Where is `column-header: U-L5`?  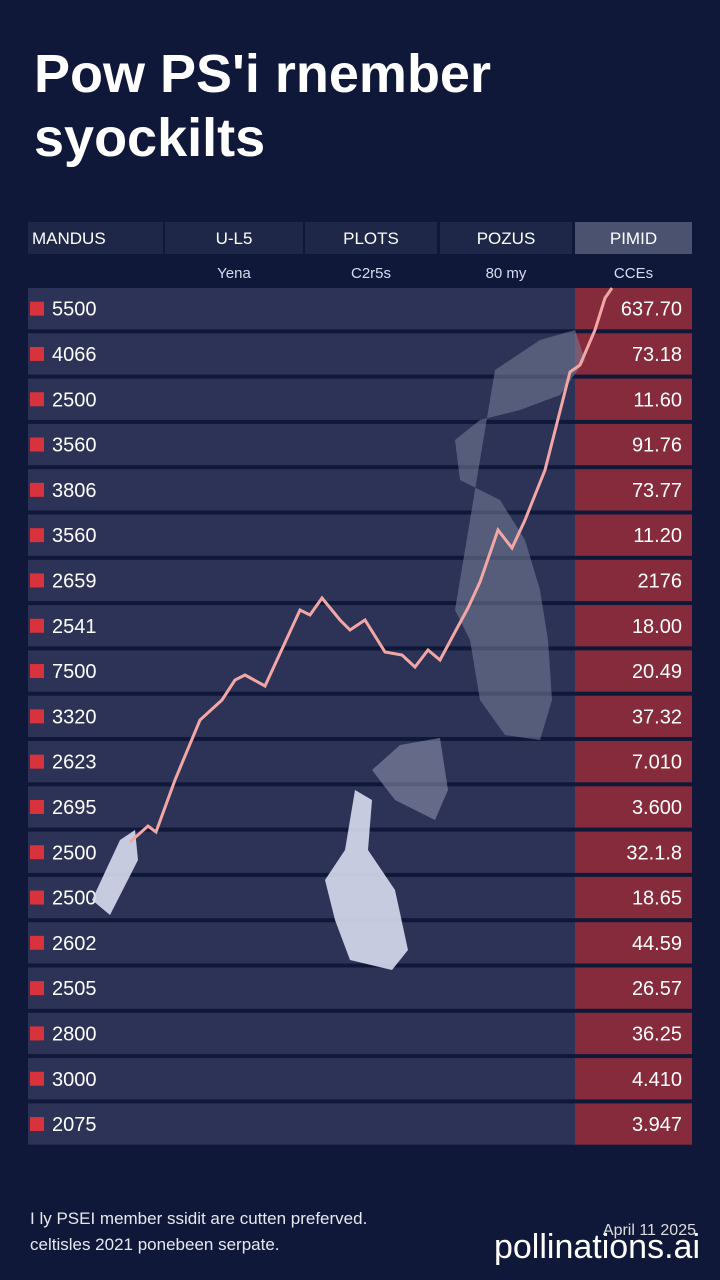 column-header: U-L5 is located at coordinates (234, 238).